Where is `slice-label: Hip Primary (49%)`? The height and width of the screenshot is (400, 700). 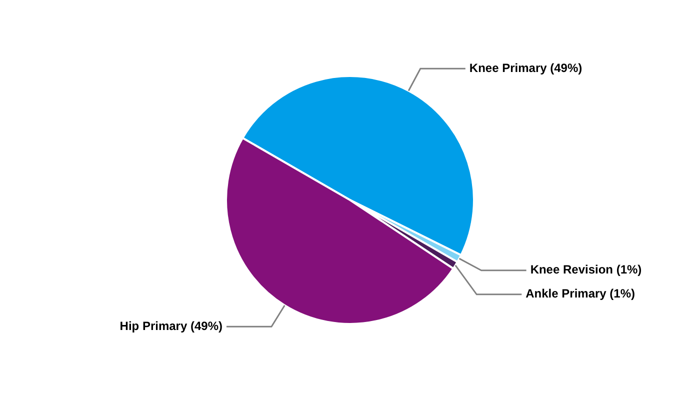
slice-label: Hip Primary (49%) is located at coordinates (171, 325).